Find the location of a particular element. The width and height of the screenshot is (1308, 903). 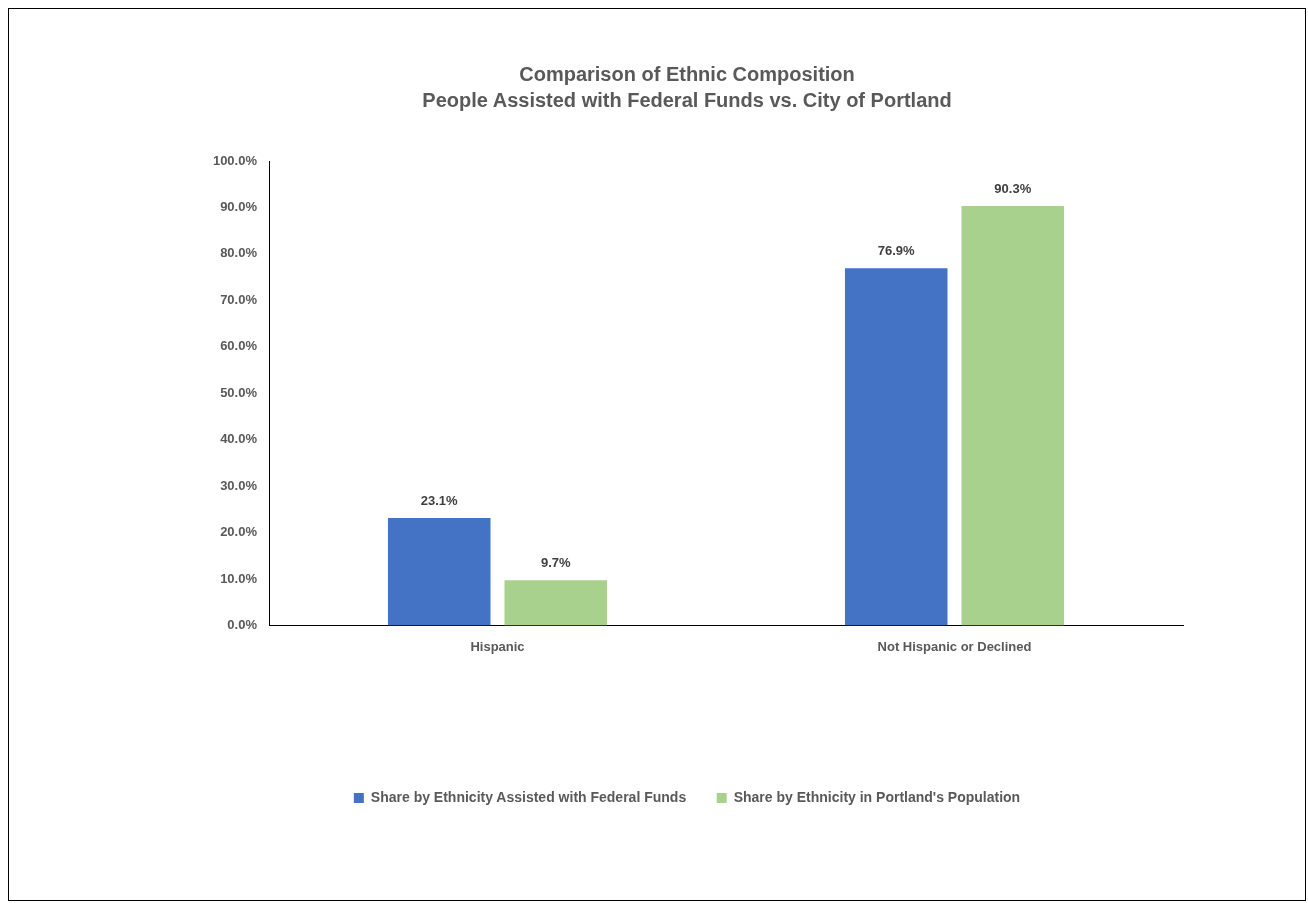

legend-label: Share by Ethnicity Assisted with Federal Funds is located at coordinates (528, 796).